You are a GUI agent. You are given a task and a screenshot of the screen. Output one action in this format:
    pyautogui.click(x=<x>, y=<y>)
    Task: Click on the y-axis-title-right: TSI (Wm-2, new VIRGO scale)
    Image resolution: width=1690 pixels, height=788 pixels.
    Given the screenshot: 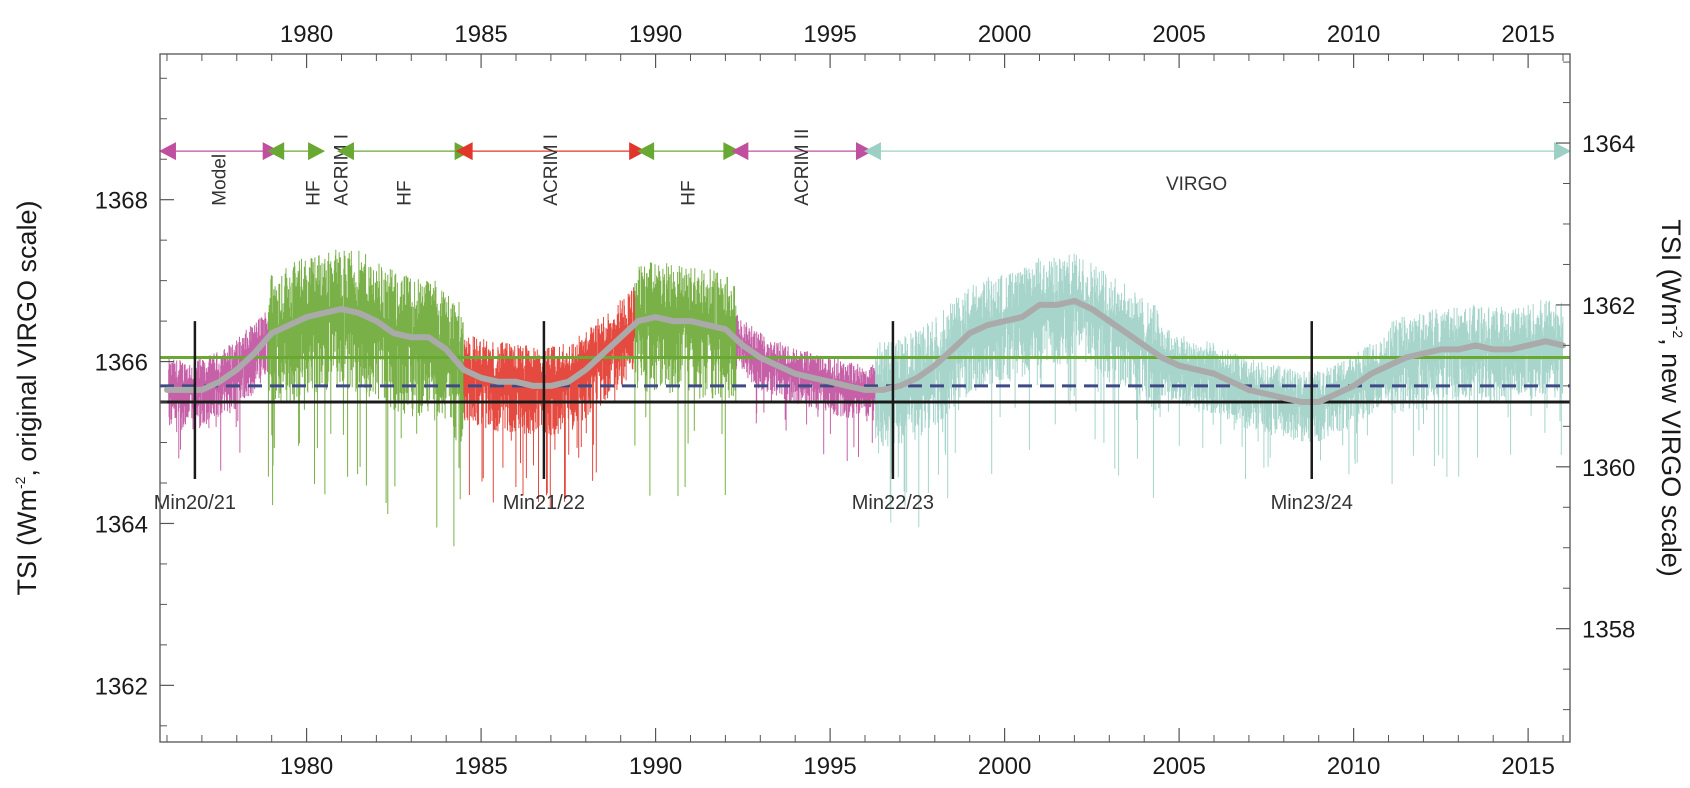 What is the action you would take?
    pyautogui.click(x=1671, y=398)
    